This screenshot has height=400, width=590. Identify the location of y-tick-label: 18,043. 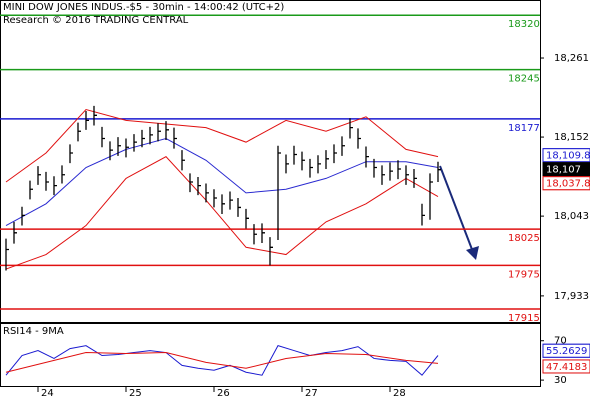
(571, 216).